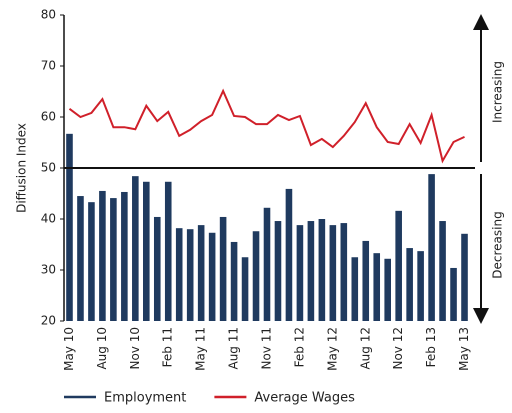 This screenshot has width=512, height=413. What do you see at coordinates (48, 117) in the screenshot?
I see `y-tick-label: 60` at bounding box center [48, 117].